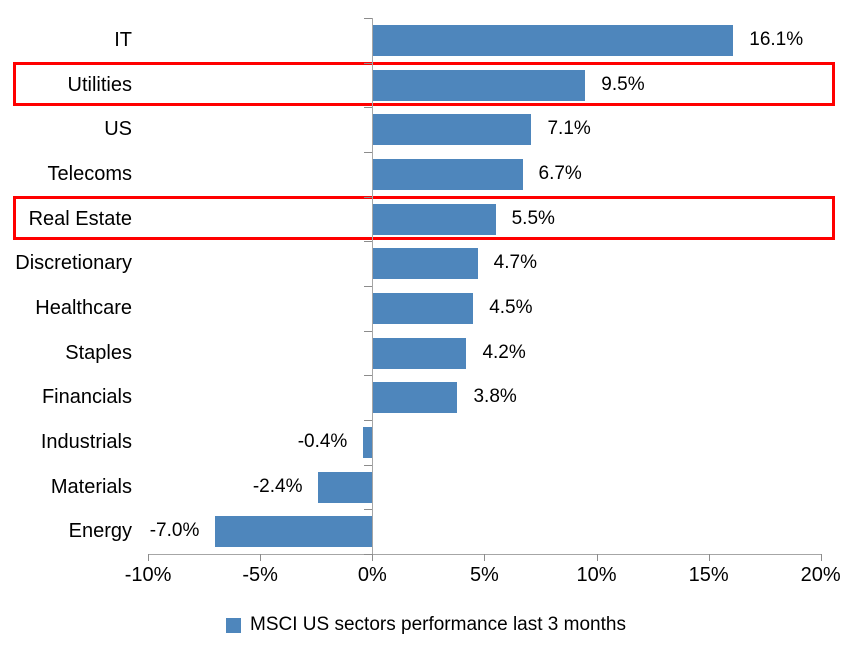 The height and width of the screenshot is (651, 852). What do you see at coordinates (86, 442) in the screenshot?
I see `category-label: Industrials` at bounding box center [86, 442].